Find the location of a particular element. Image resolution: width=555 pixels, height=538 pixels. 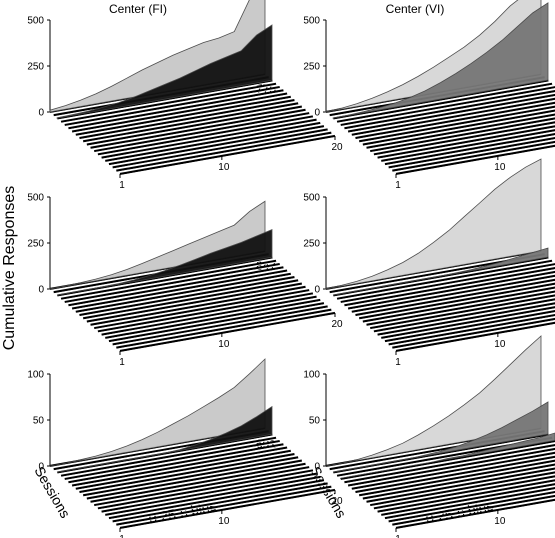

z-tick-label: 100 is located at coordinates (35, 375).